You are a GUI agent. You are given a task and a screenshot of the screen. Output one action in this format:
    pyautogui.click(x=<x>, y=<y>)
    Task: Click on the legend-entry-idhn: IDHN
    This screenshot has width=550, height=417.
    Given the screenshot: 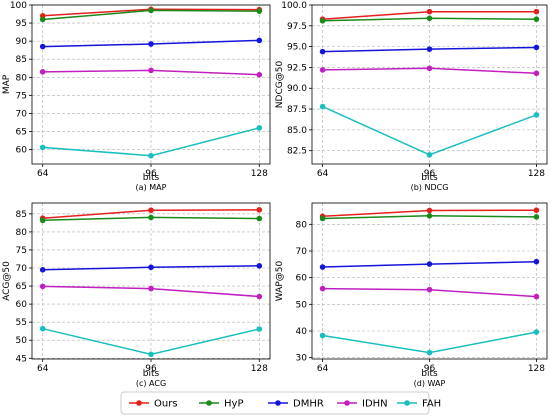 What is the action you would take?
    pyautogui.click(x=362, y=404)
    